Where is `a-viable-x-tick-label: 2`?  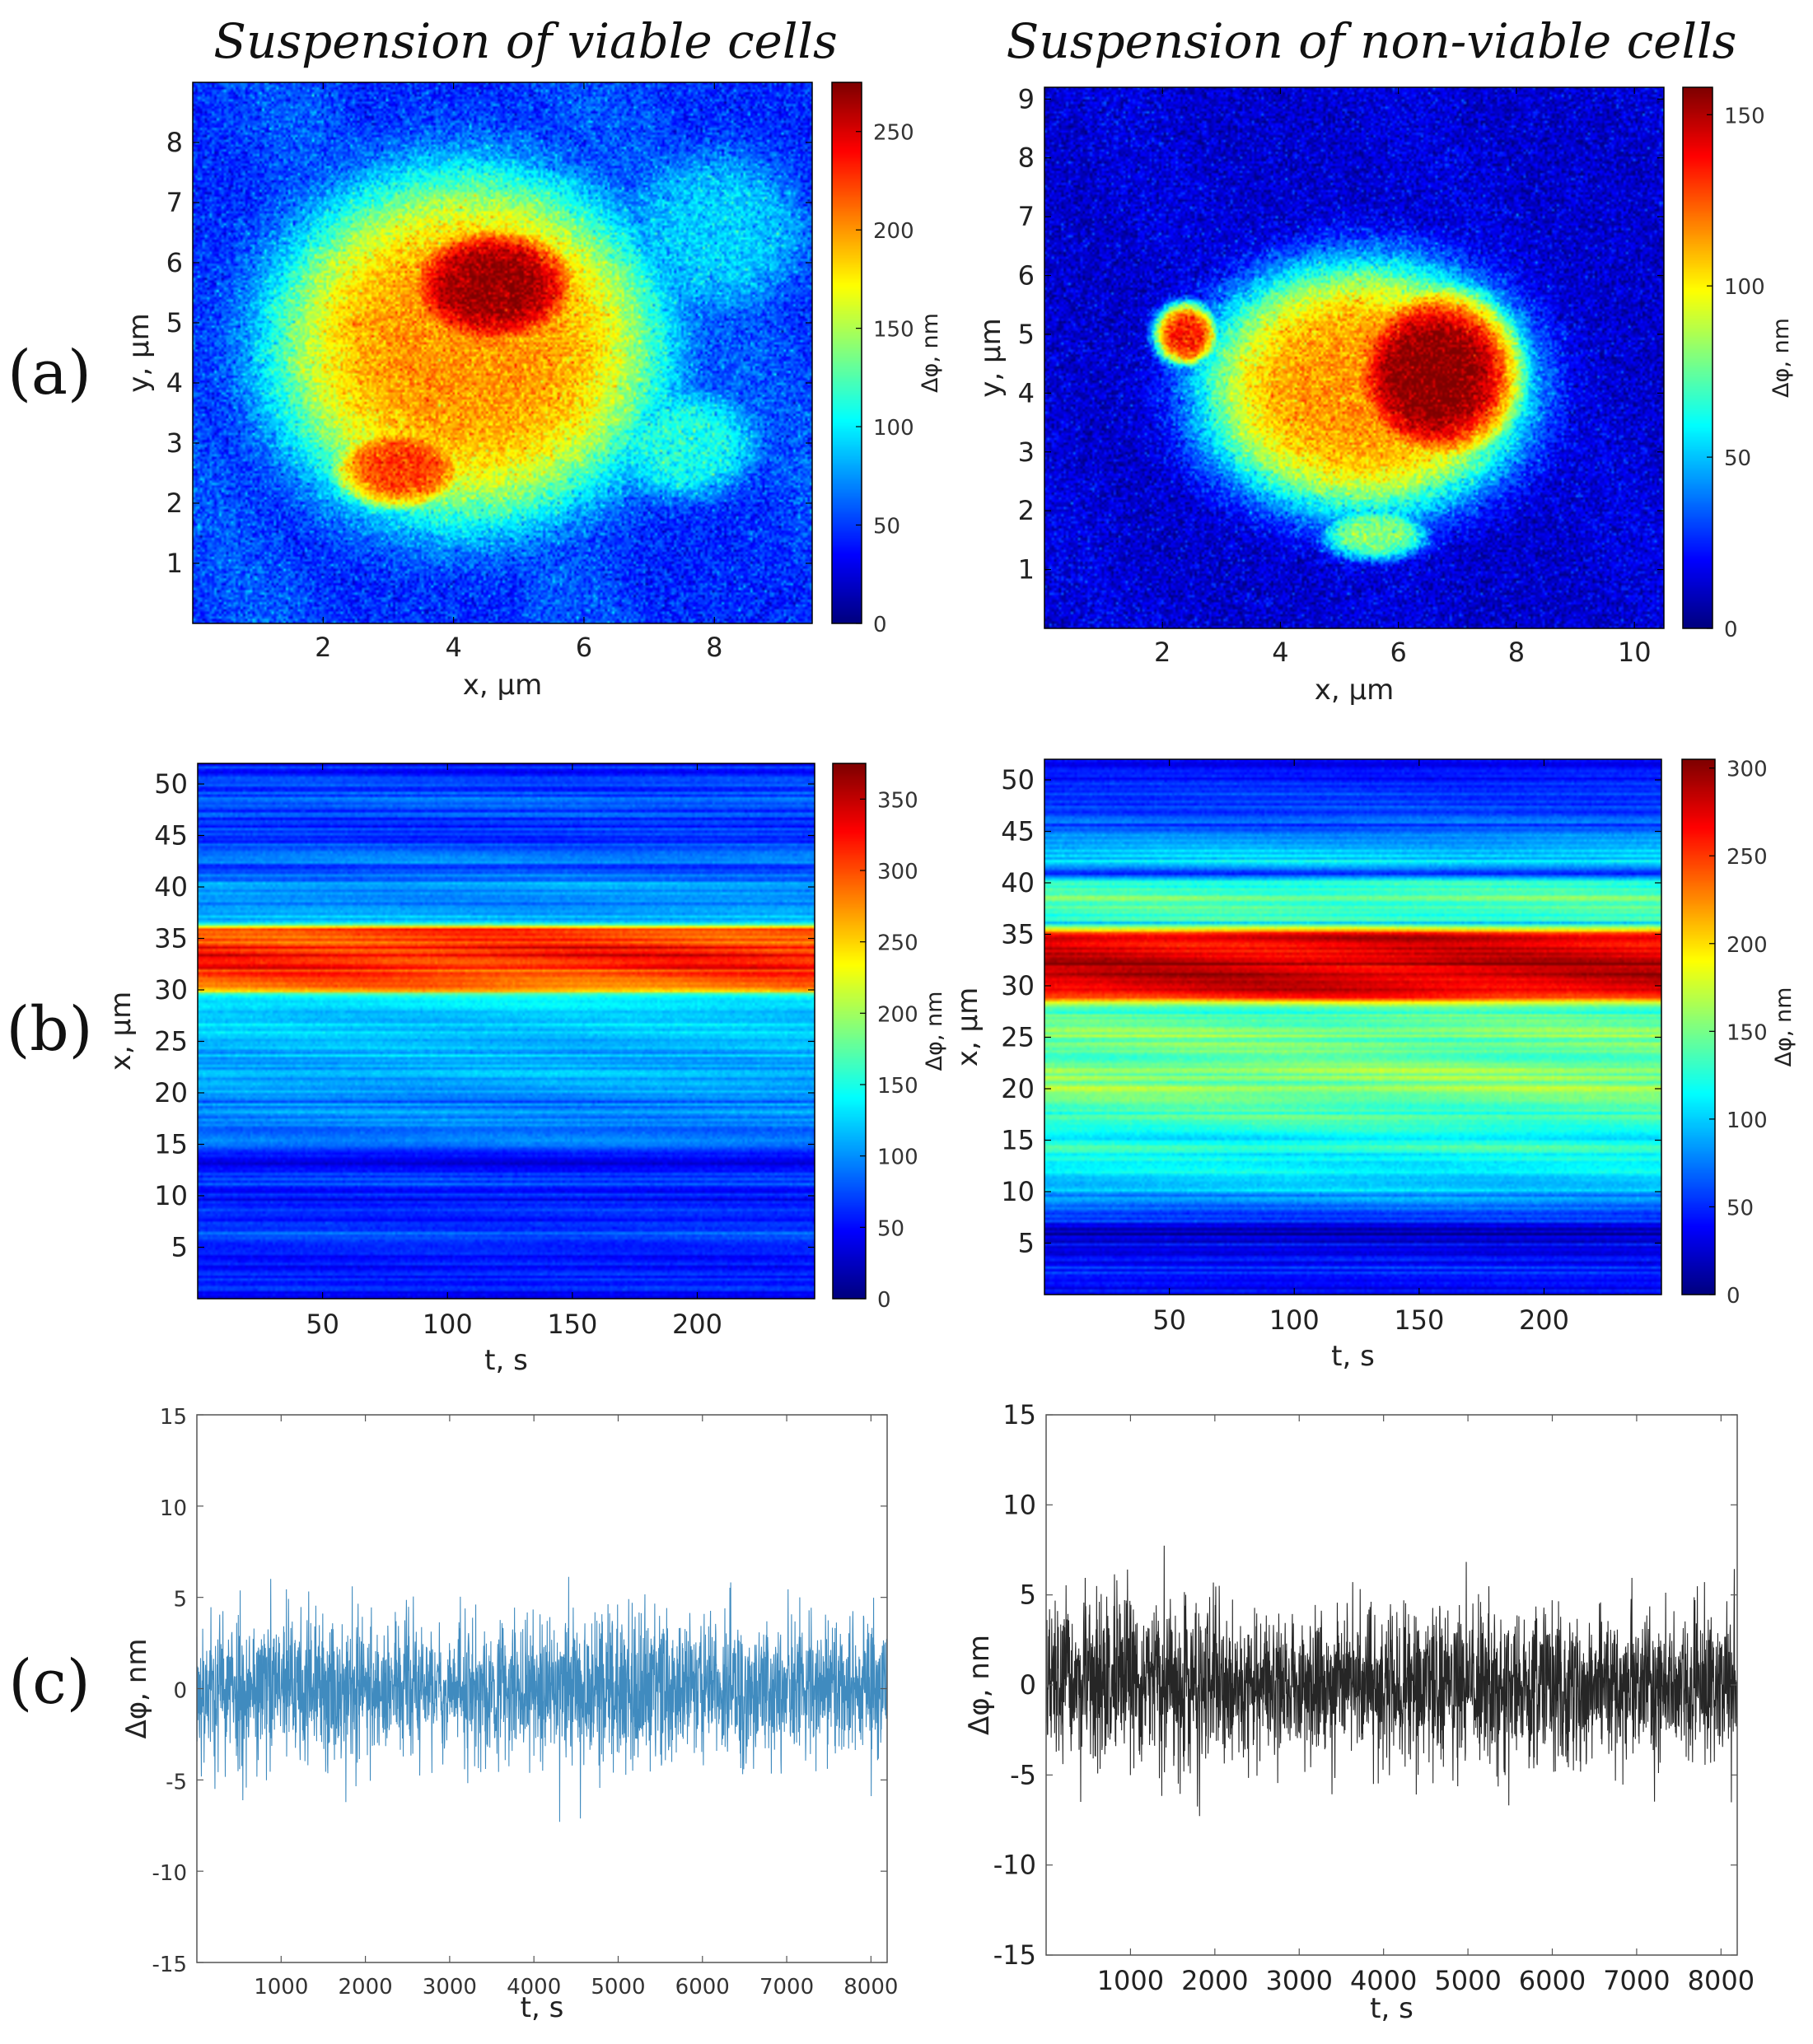
a-viable-x-tick-label: 2 is located at coordinates (323, 647).